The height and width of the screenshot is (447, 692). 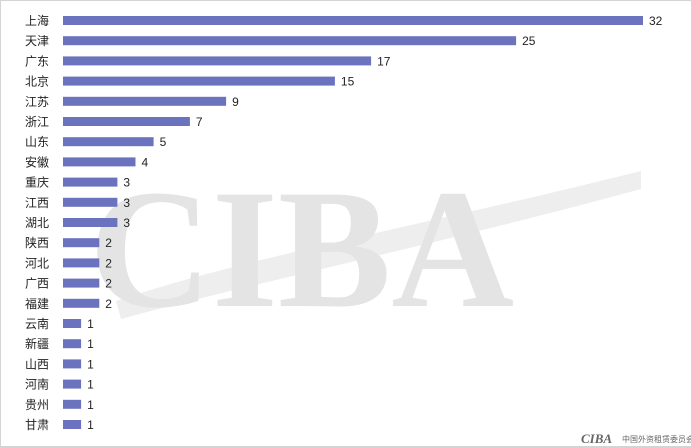 I want to click on value-label-15: 1, so click(x=90, y=324).